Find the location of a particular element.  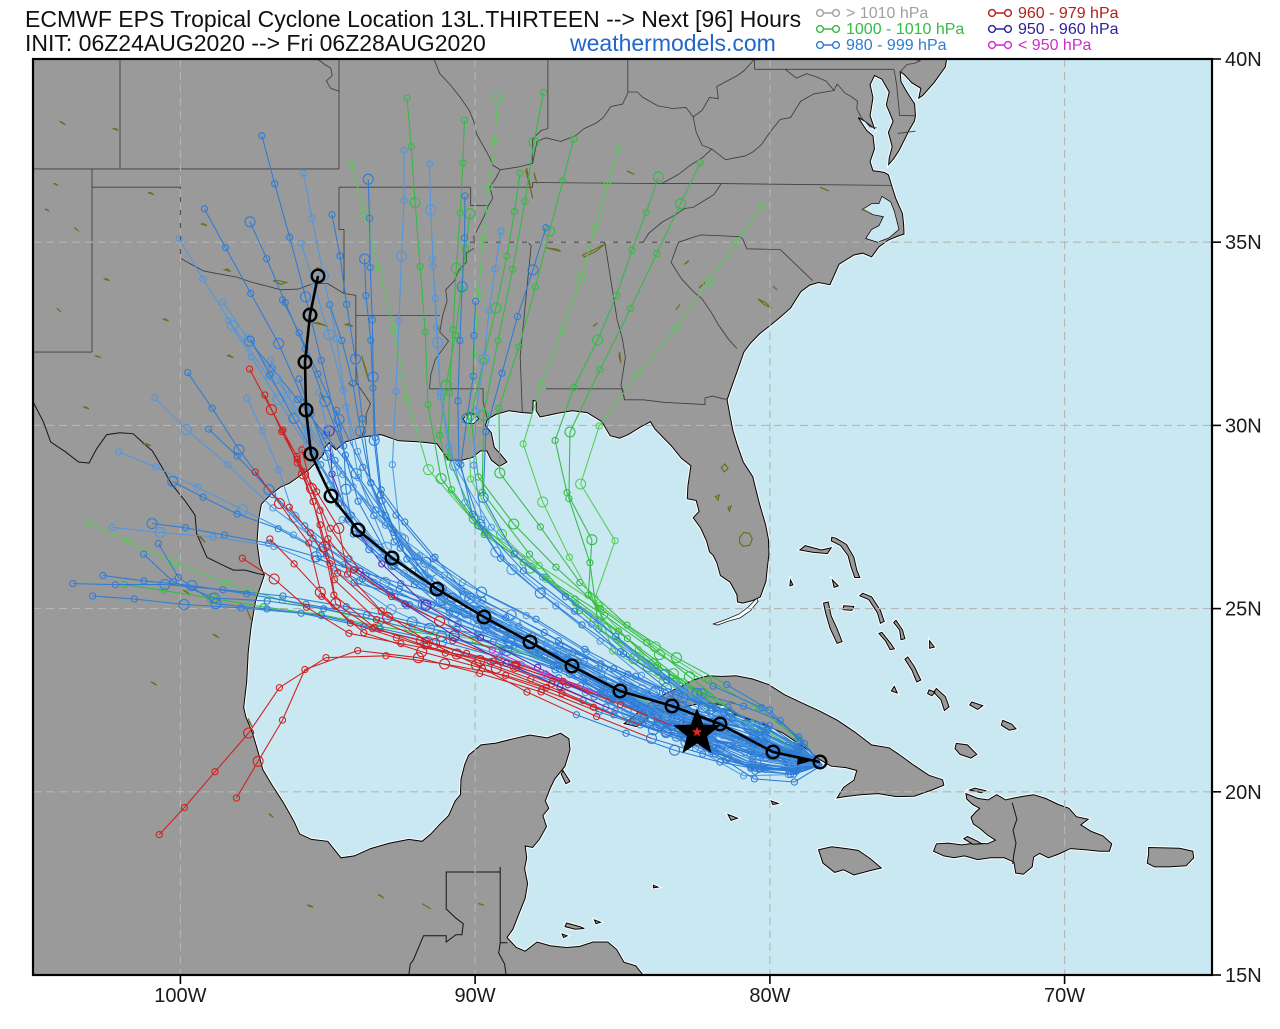

svg-text: weathermodels.com is located at coordinates (672, 43).